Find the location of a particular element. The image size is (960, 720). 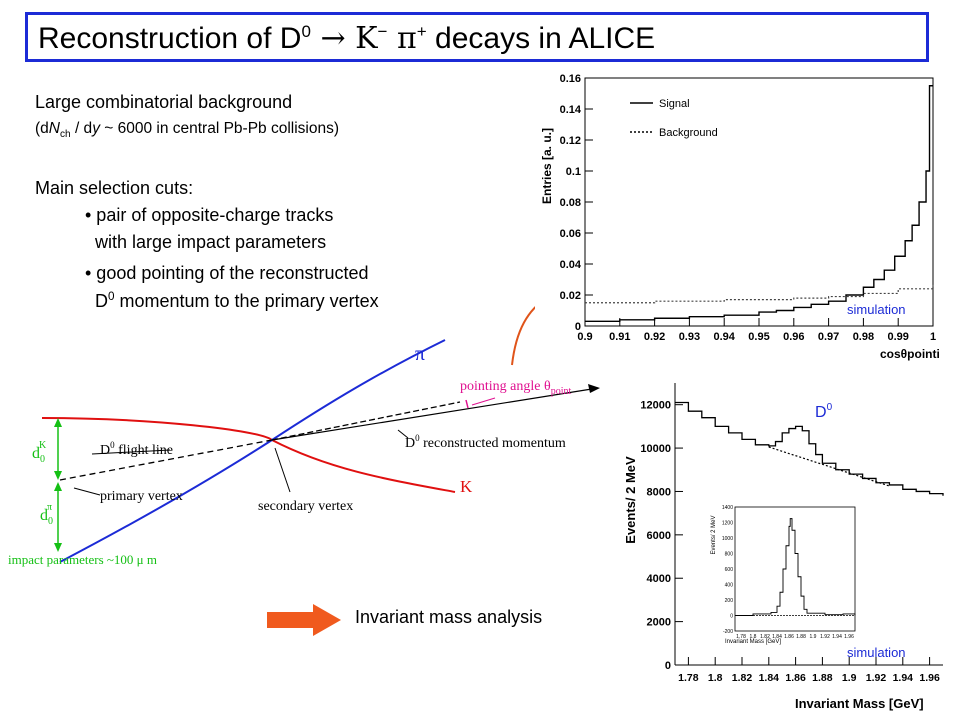

c2-ytick-label: 4000 is located at coordinates (659, 579).